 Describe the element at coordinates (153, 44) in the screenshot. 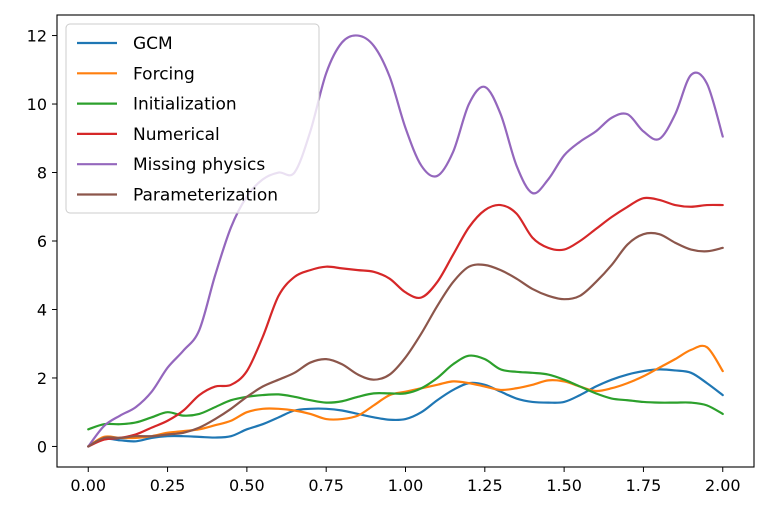

I see `legend-label: GCM` at that location.